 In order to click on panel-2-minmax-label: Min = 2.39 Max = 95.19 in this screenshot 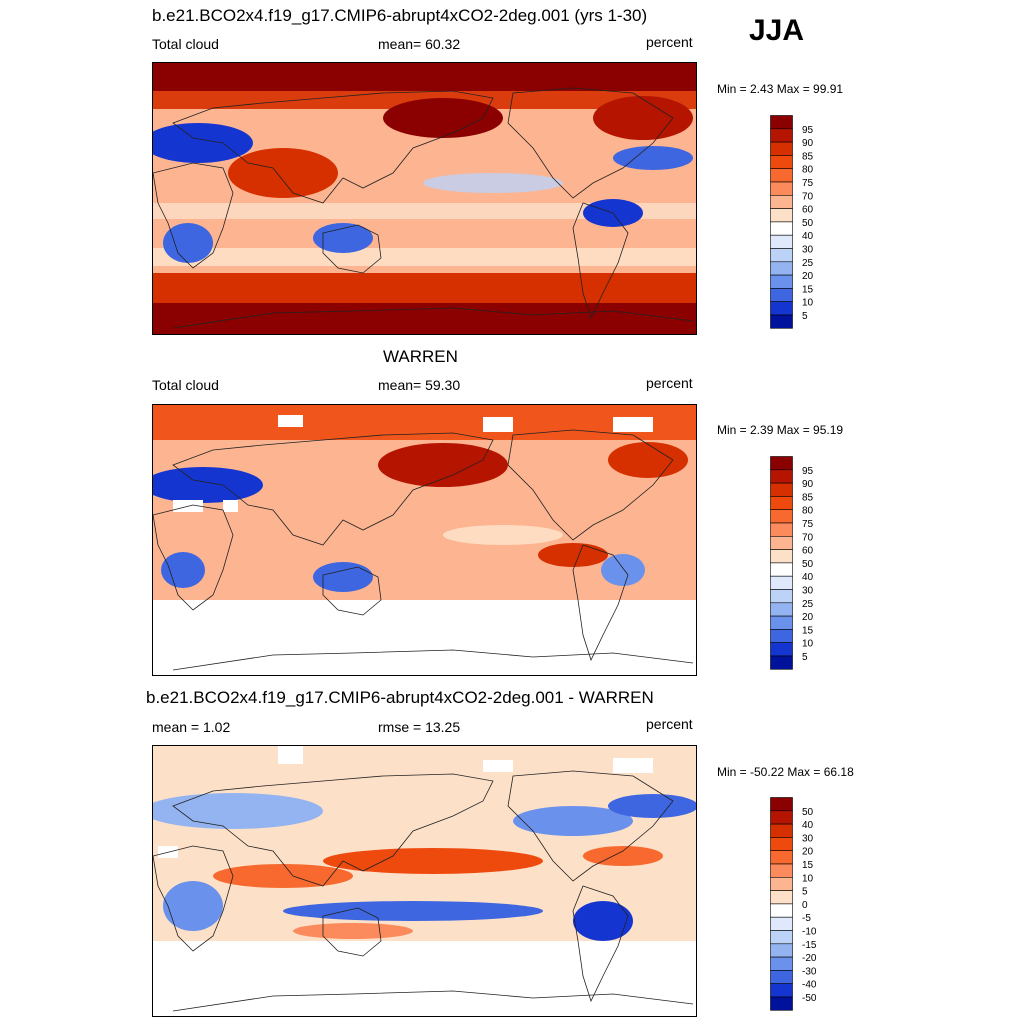, I will do `click(780, 430)`.